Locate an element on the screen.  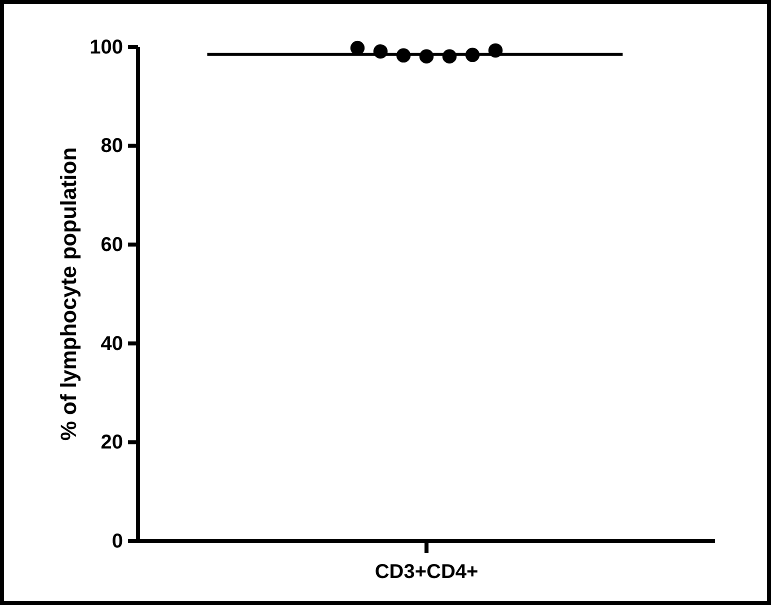
y-tick-label: 100 is located at coordinates (106, 47).